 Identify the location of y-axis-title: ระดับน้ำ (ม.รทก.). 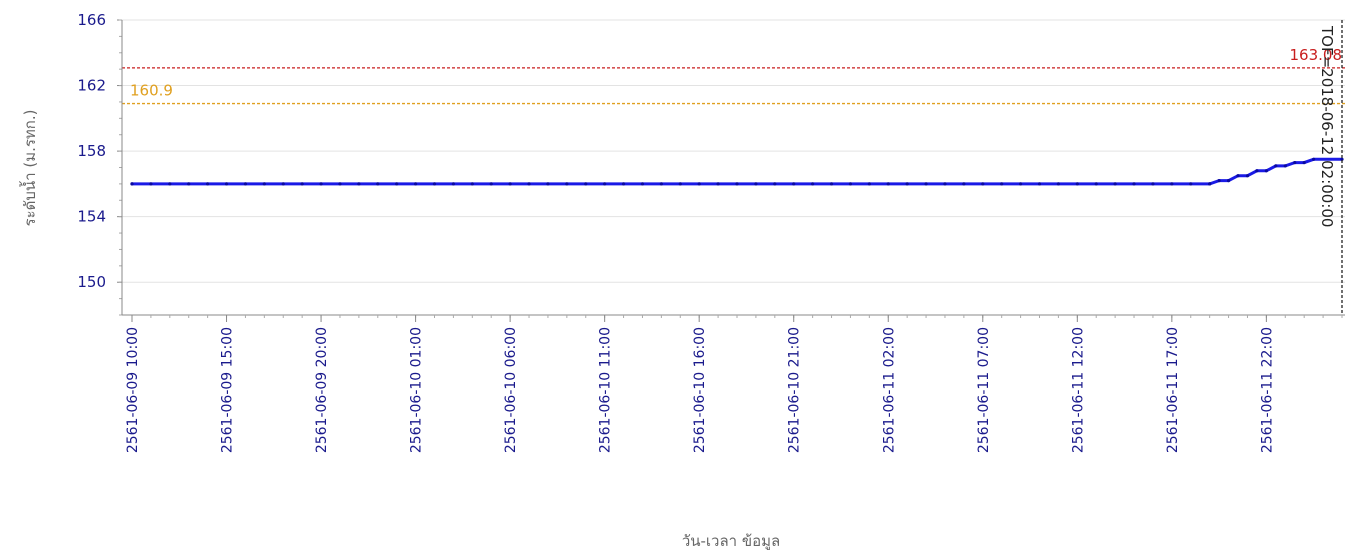
(29, 168).